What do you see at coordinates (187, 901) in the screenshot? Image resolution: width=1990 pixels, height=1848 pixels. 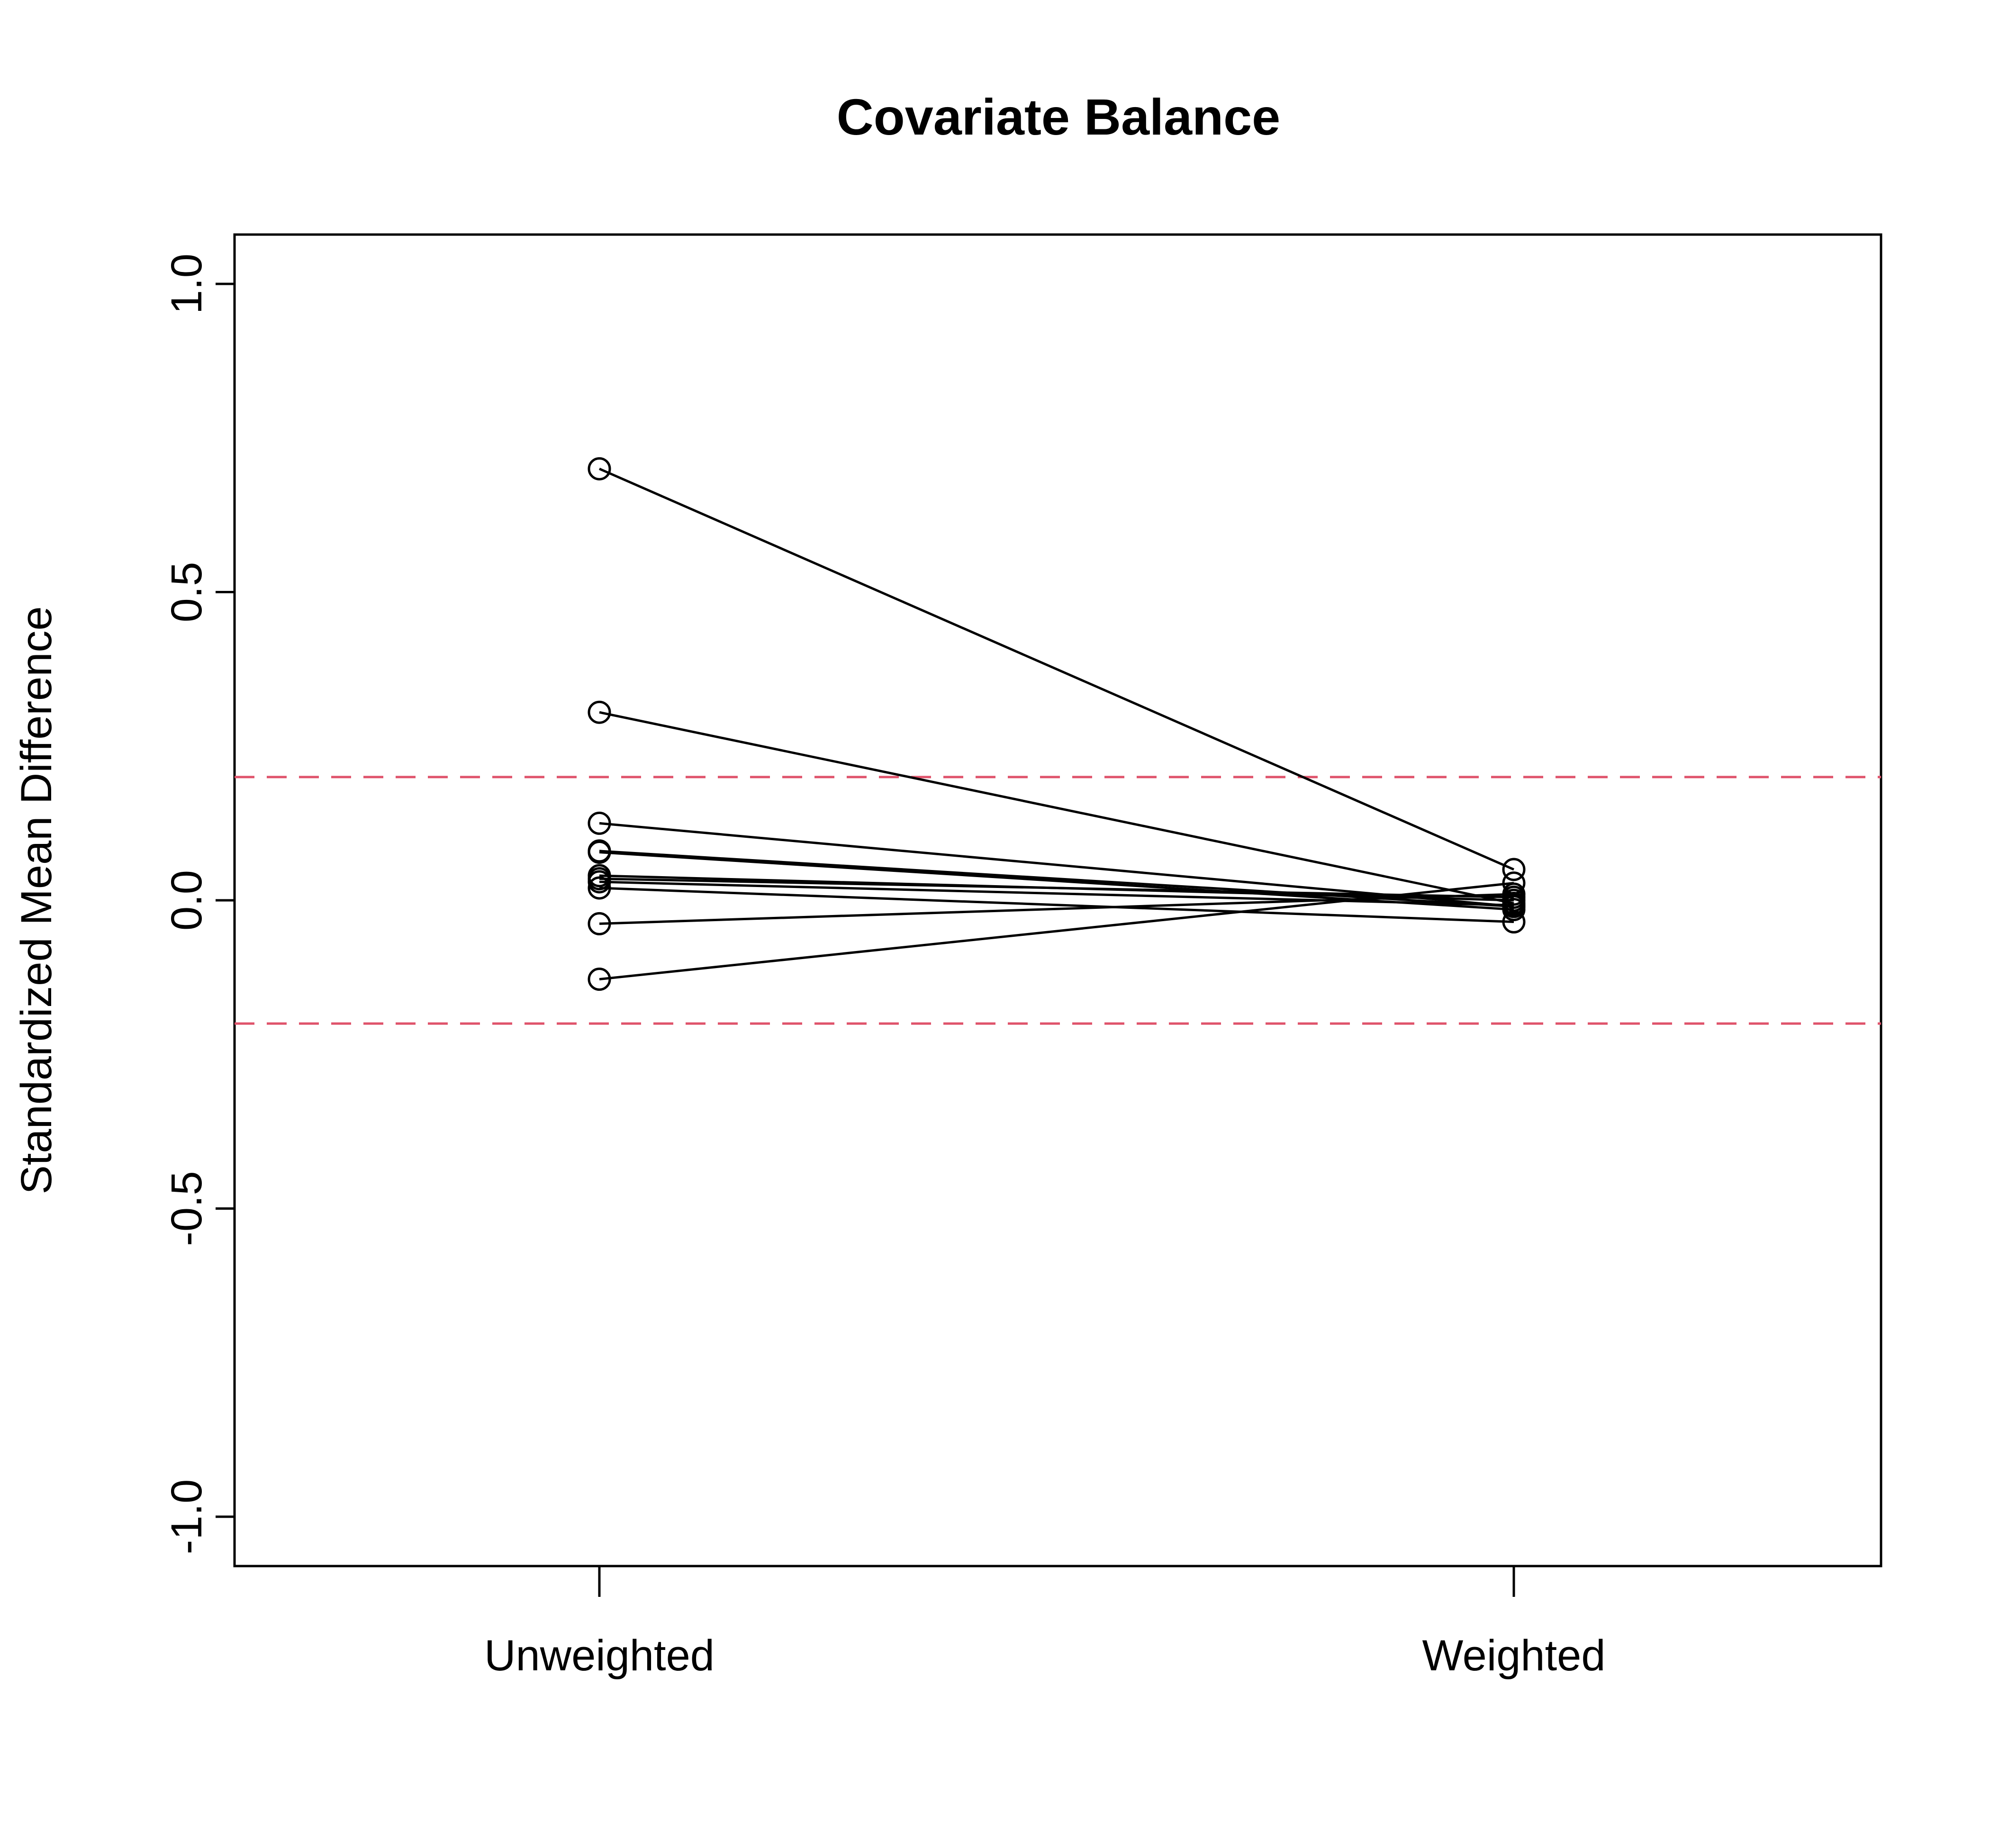 I see `y-tick-label-2: 0.0` at bounding box center [187, 901].